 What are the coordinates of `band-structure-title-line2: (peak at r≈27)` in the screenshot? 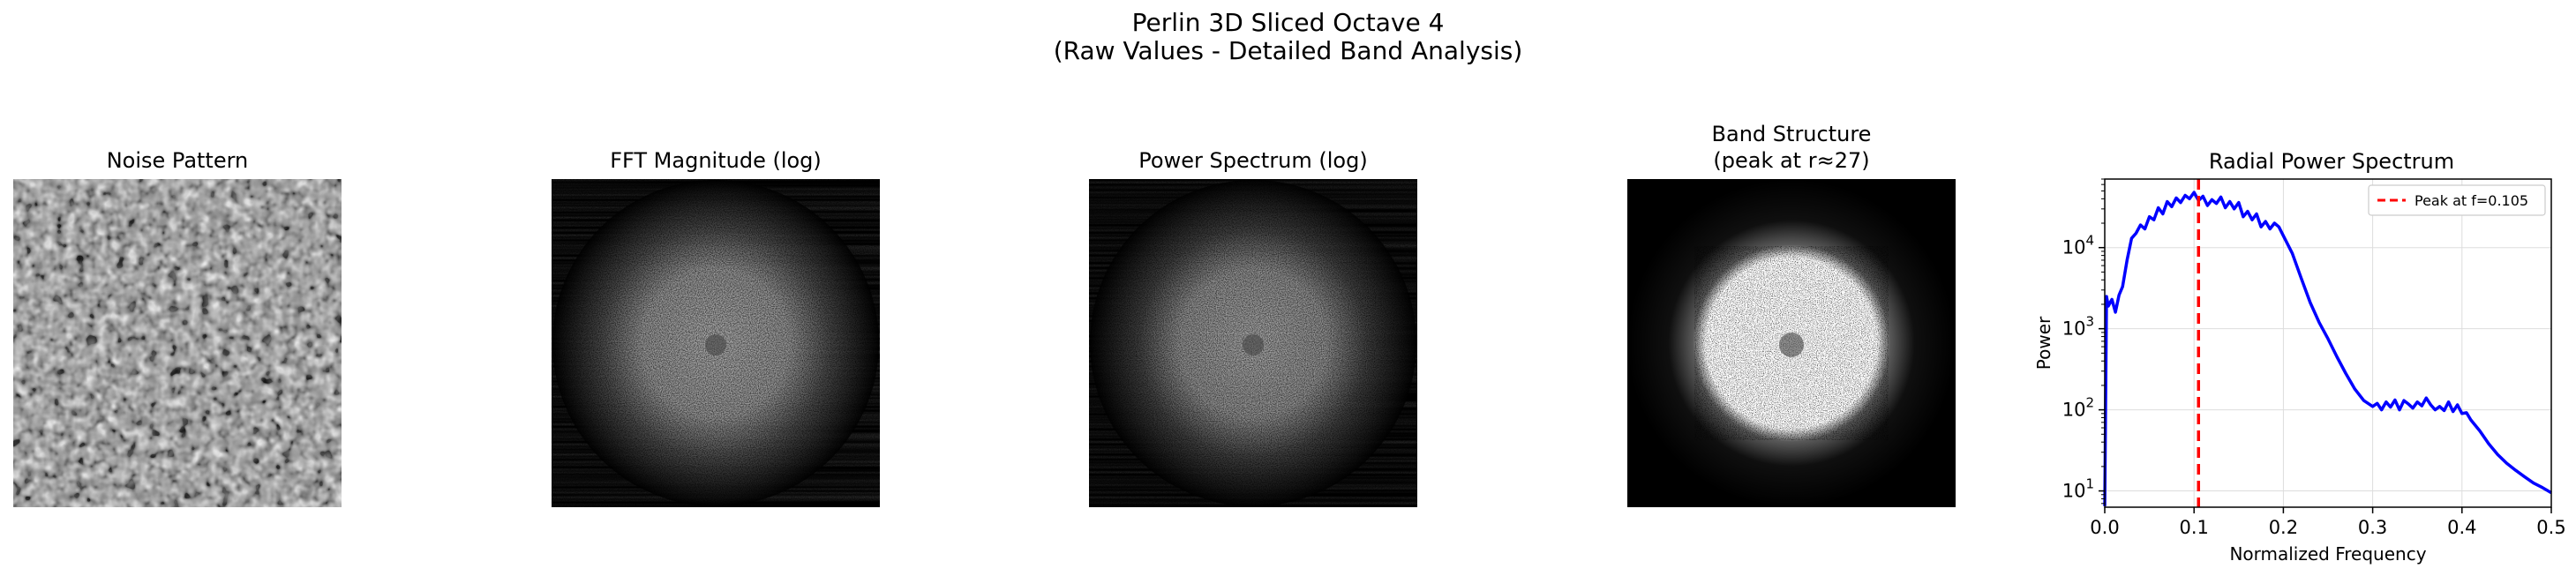 It's located at (1791, 160).